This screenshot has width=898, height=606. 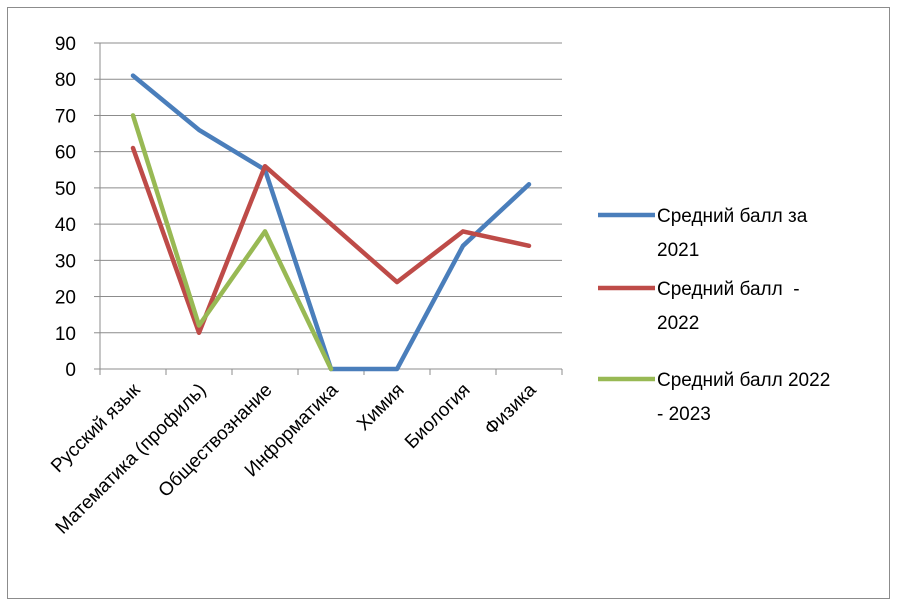 What do you see at coordinates (65, 298) in the screenshot?
I see `y-tick-label: 20` at bounding box center [65, 298].